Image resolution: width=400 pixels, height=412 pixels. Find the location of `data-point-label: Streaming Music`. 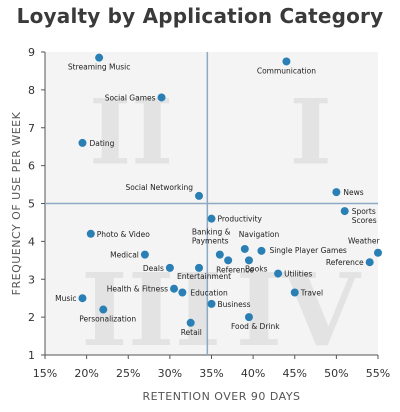

data-point-label: Streaming Music is located at coordinates (99, 67).